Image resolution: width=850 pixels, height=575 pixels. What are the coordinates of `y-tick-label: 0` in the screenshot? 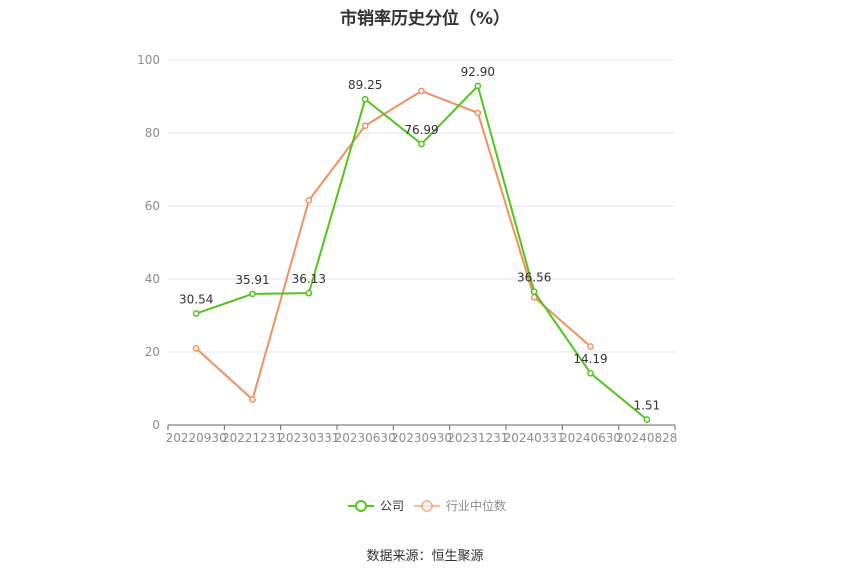 It's located at (156, 425).